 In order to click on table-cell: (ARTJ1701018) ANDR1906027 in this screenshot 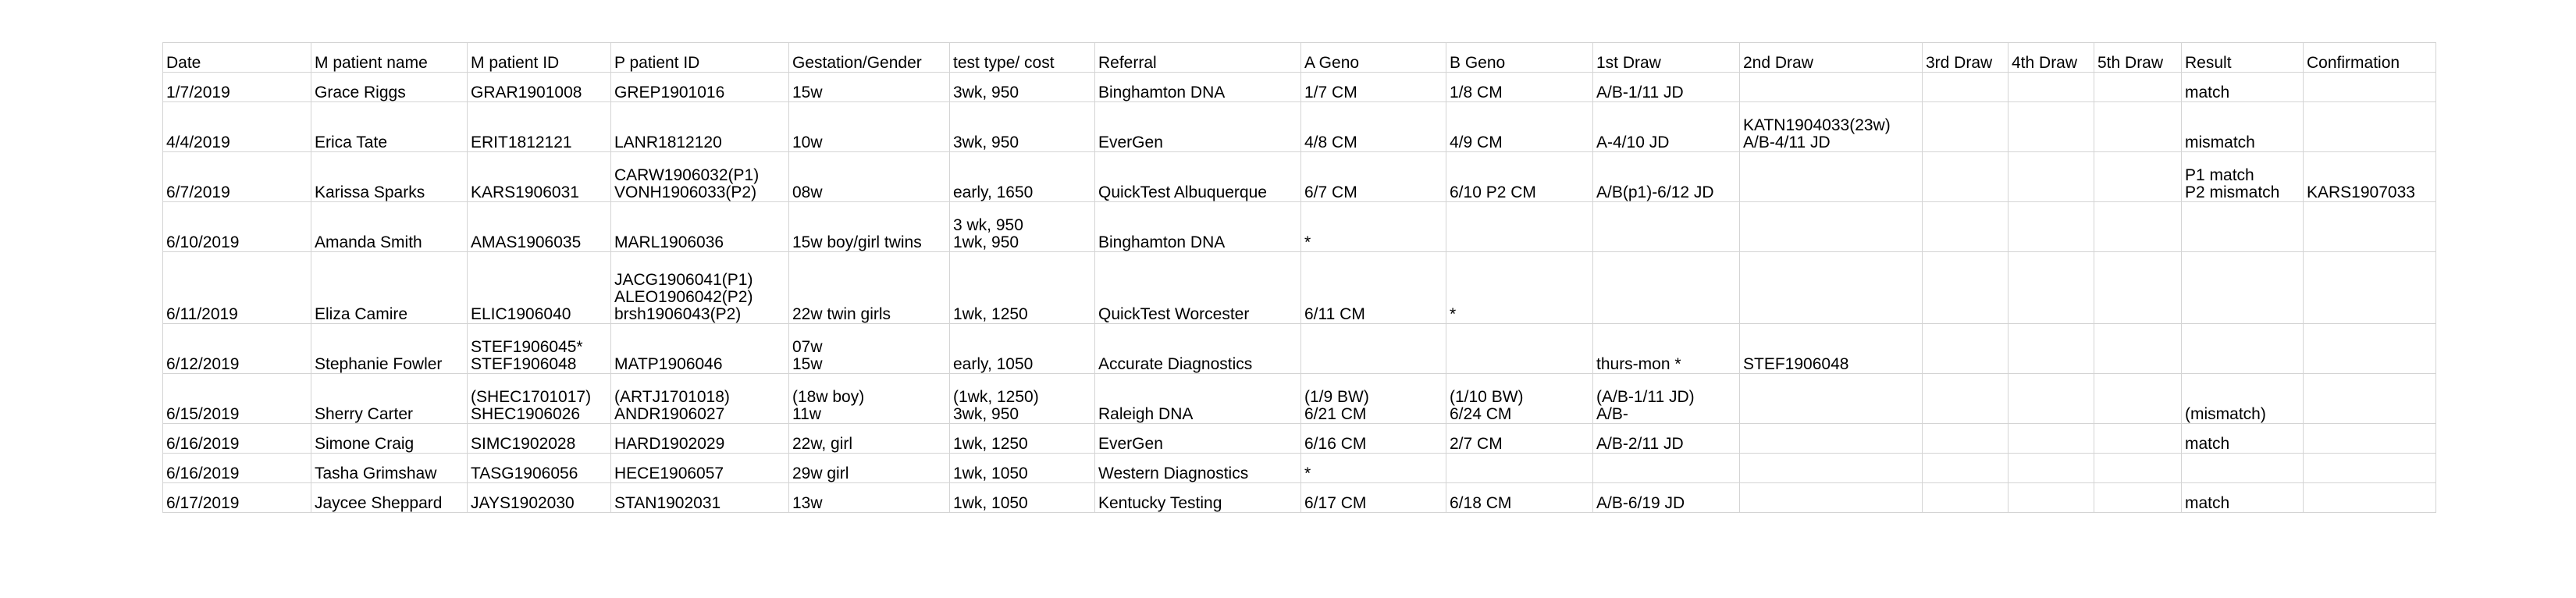, I will do `click(699, 399)`.